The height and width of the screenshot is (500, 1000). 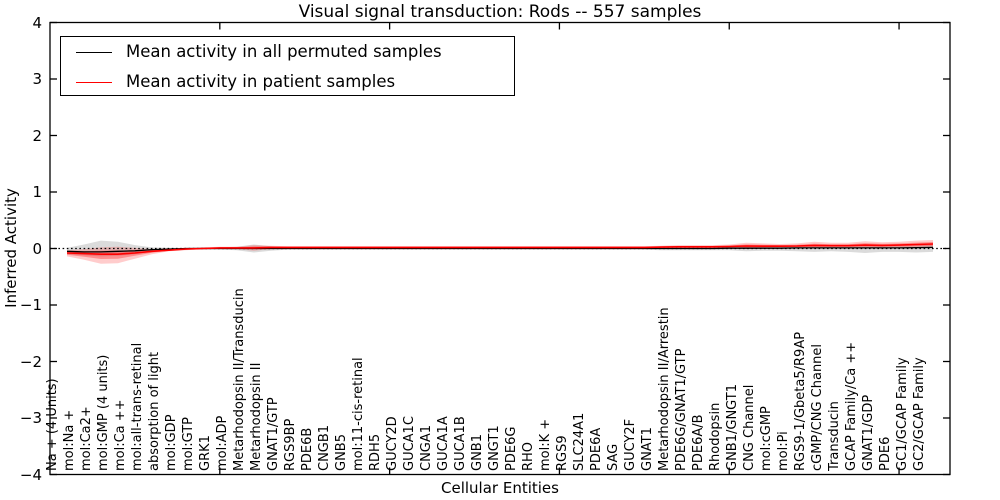 What do you see at coordinates (630, 444) in the screenshot?
I see `x-category-label: GUCY2F` at bounding box center [630, 444].